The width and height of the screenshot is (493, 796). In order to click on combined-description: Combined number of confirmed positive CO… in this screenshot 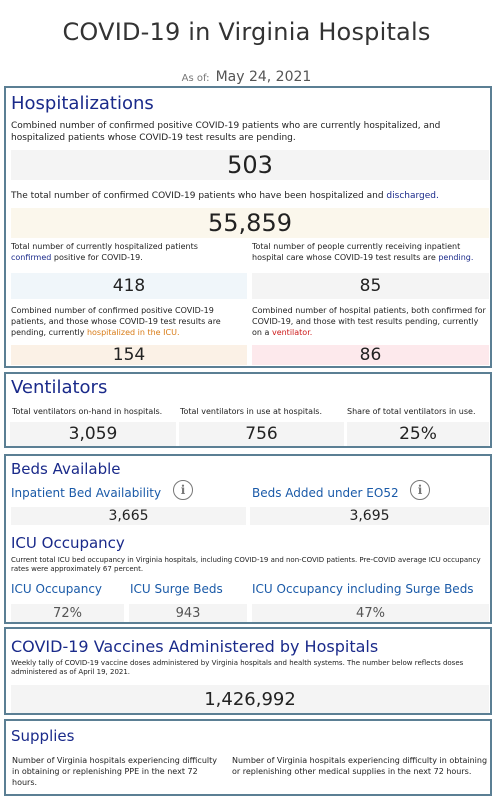, I will do `click(226, 132)`.